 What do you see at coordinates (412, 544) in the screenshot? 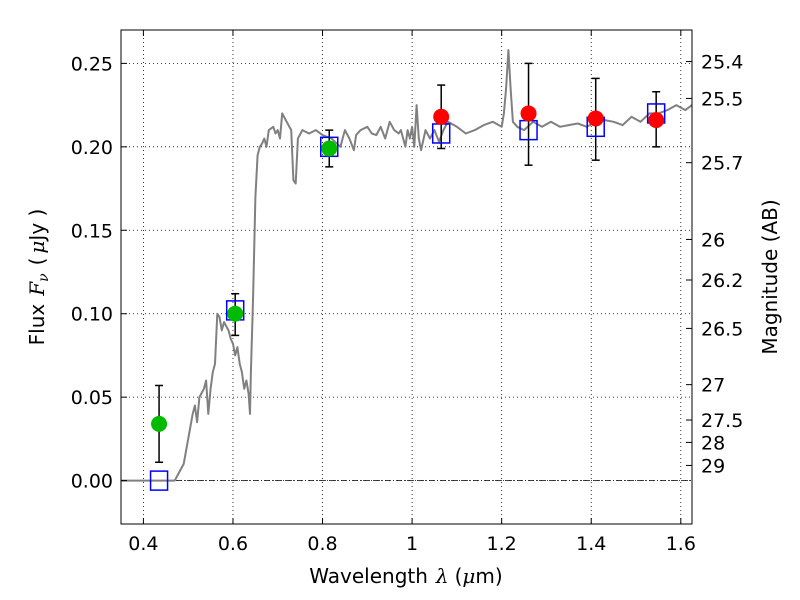
I see `x-tick-label: 1` at bounding box center [412, 544].